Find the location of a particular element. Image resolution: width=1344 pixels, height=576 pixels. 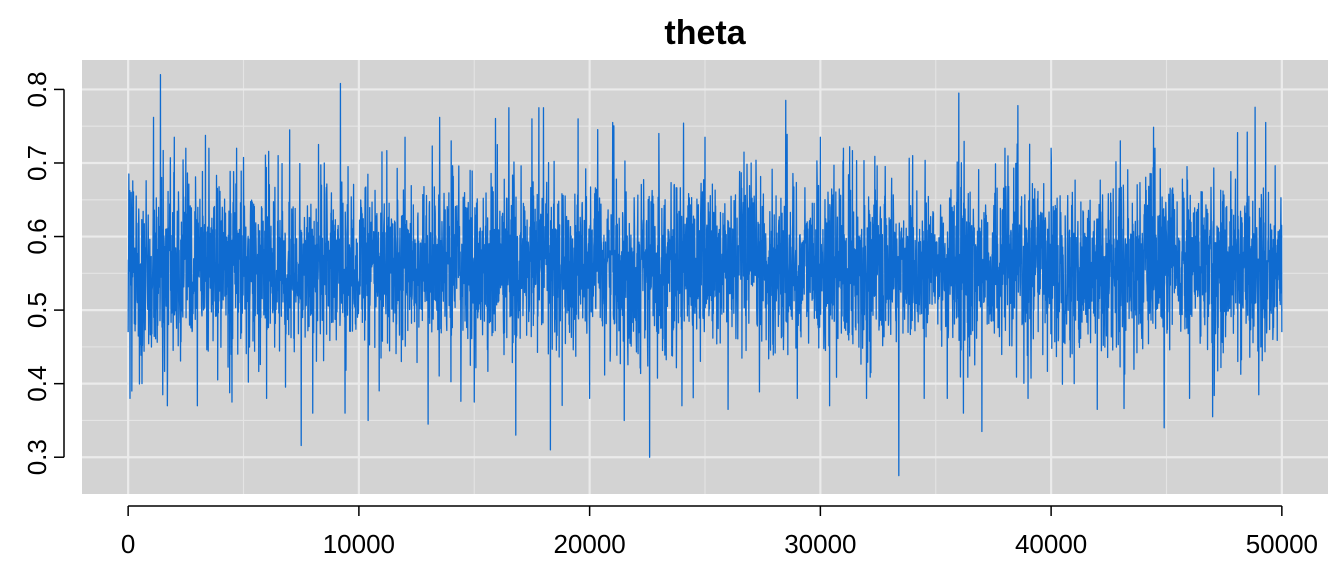

x-tick-label: 0 is located at coordinates (128, 544).